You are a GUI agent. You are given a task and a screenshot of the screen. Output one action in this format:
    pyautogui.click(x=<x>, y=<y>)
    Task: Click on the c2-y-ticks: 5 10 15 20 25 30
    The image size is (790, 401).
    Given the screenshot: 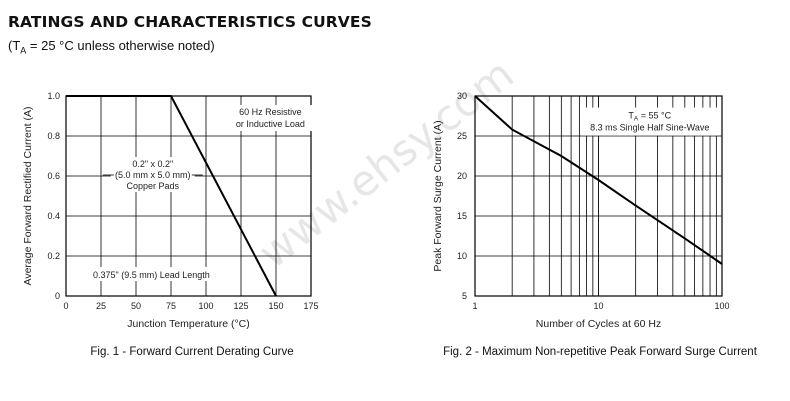 What is the action you would take?
    pyautogui.click(x=462, y=196)
    